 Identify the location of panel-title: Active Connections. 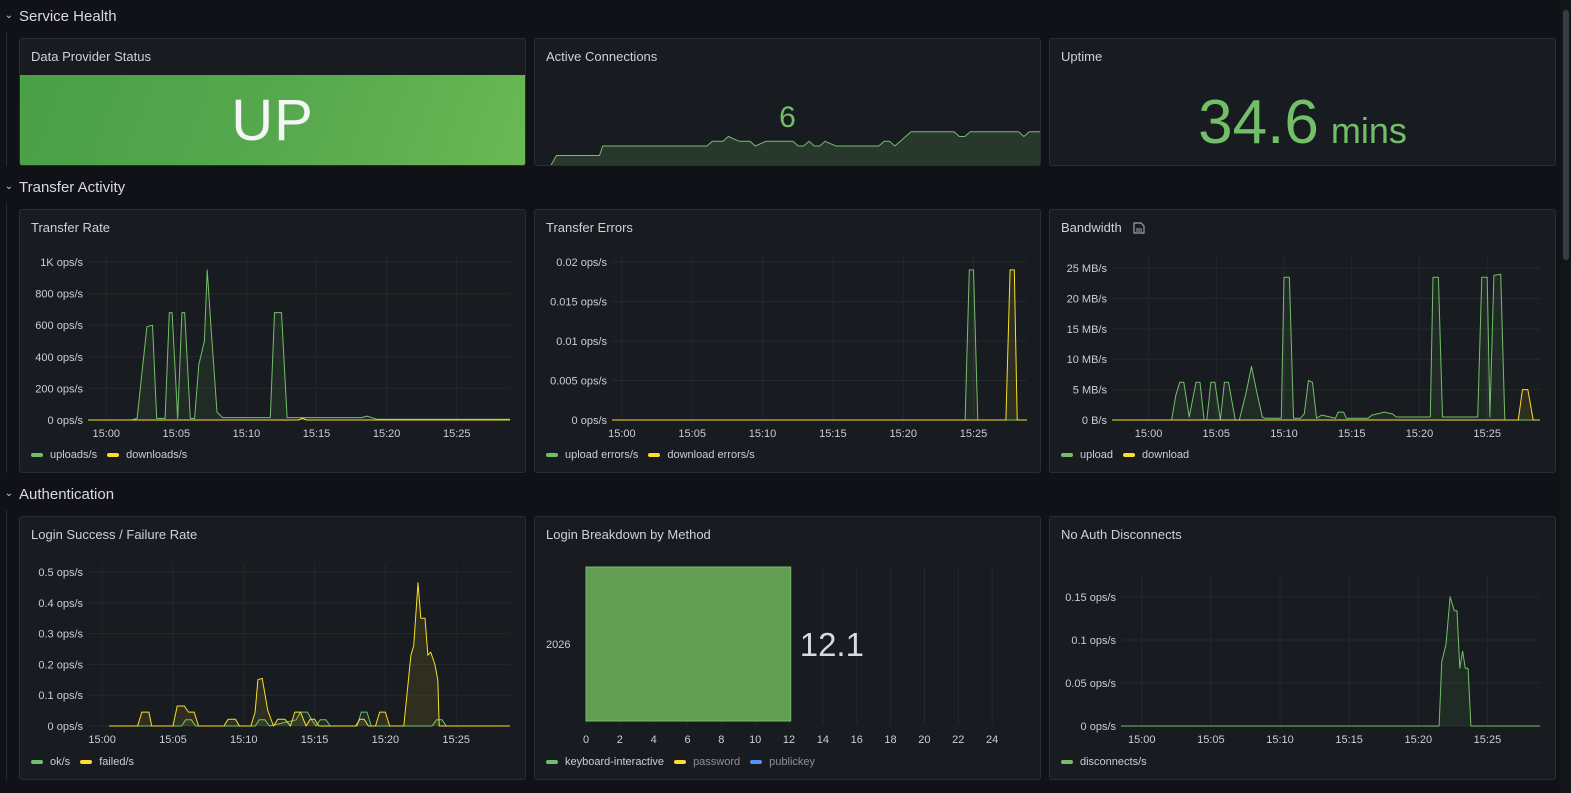
(601, 56).